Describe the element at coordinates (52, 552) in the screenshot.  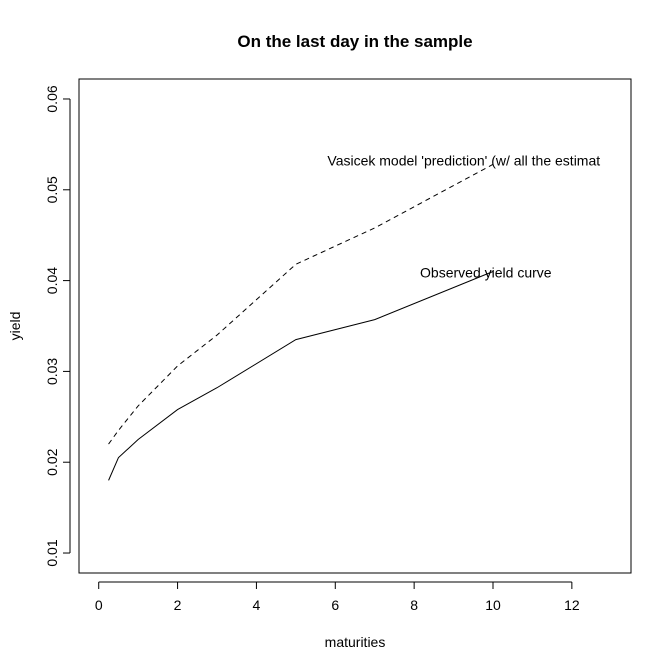
I see `y-tick-label: 0.01` at that location.